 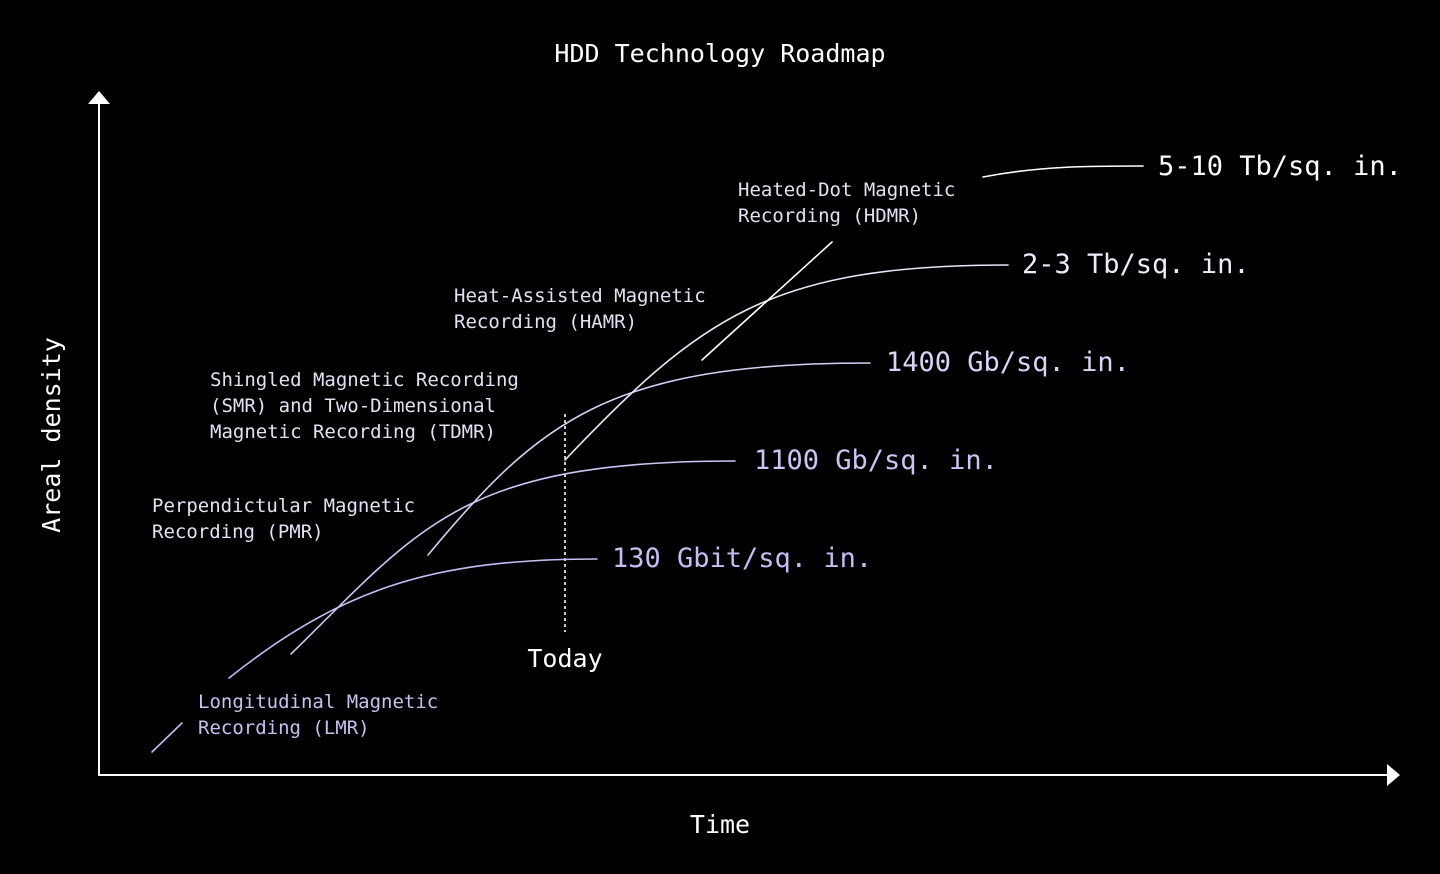 What do you see at coordinates (324, 715) in the screenshot?
I see `lmr-label: Longitudinal Magnetic Recording (LMR)` at bounding box center [324, 715].